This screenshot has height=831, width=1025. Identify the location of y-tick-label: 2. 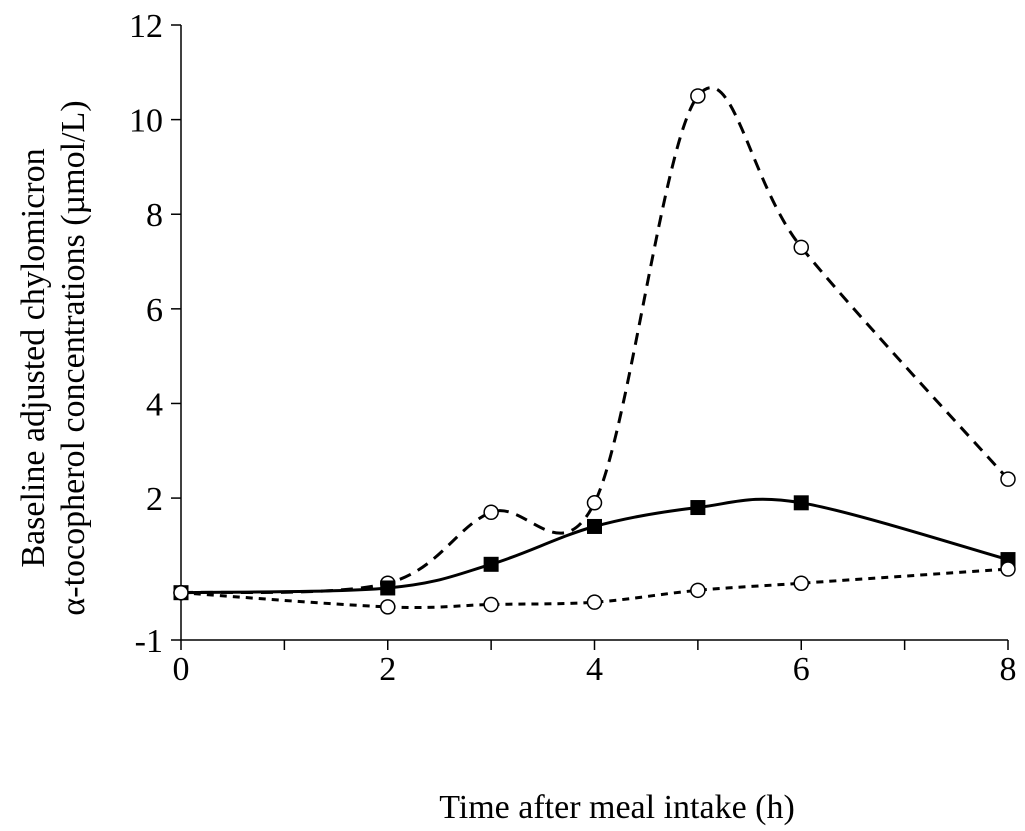
(154, 499).